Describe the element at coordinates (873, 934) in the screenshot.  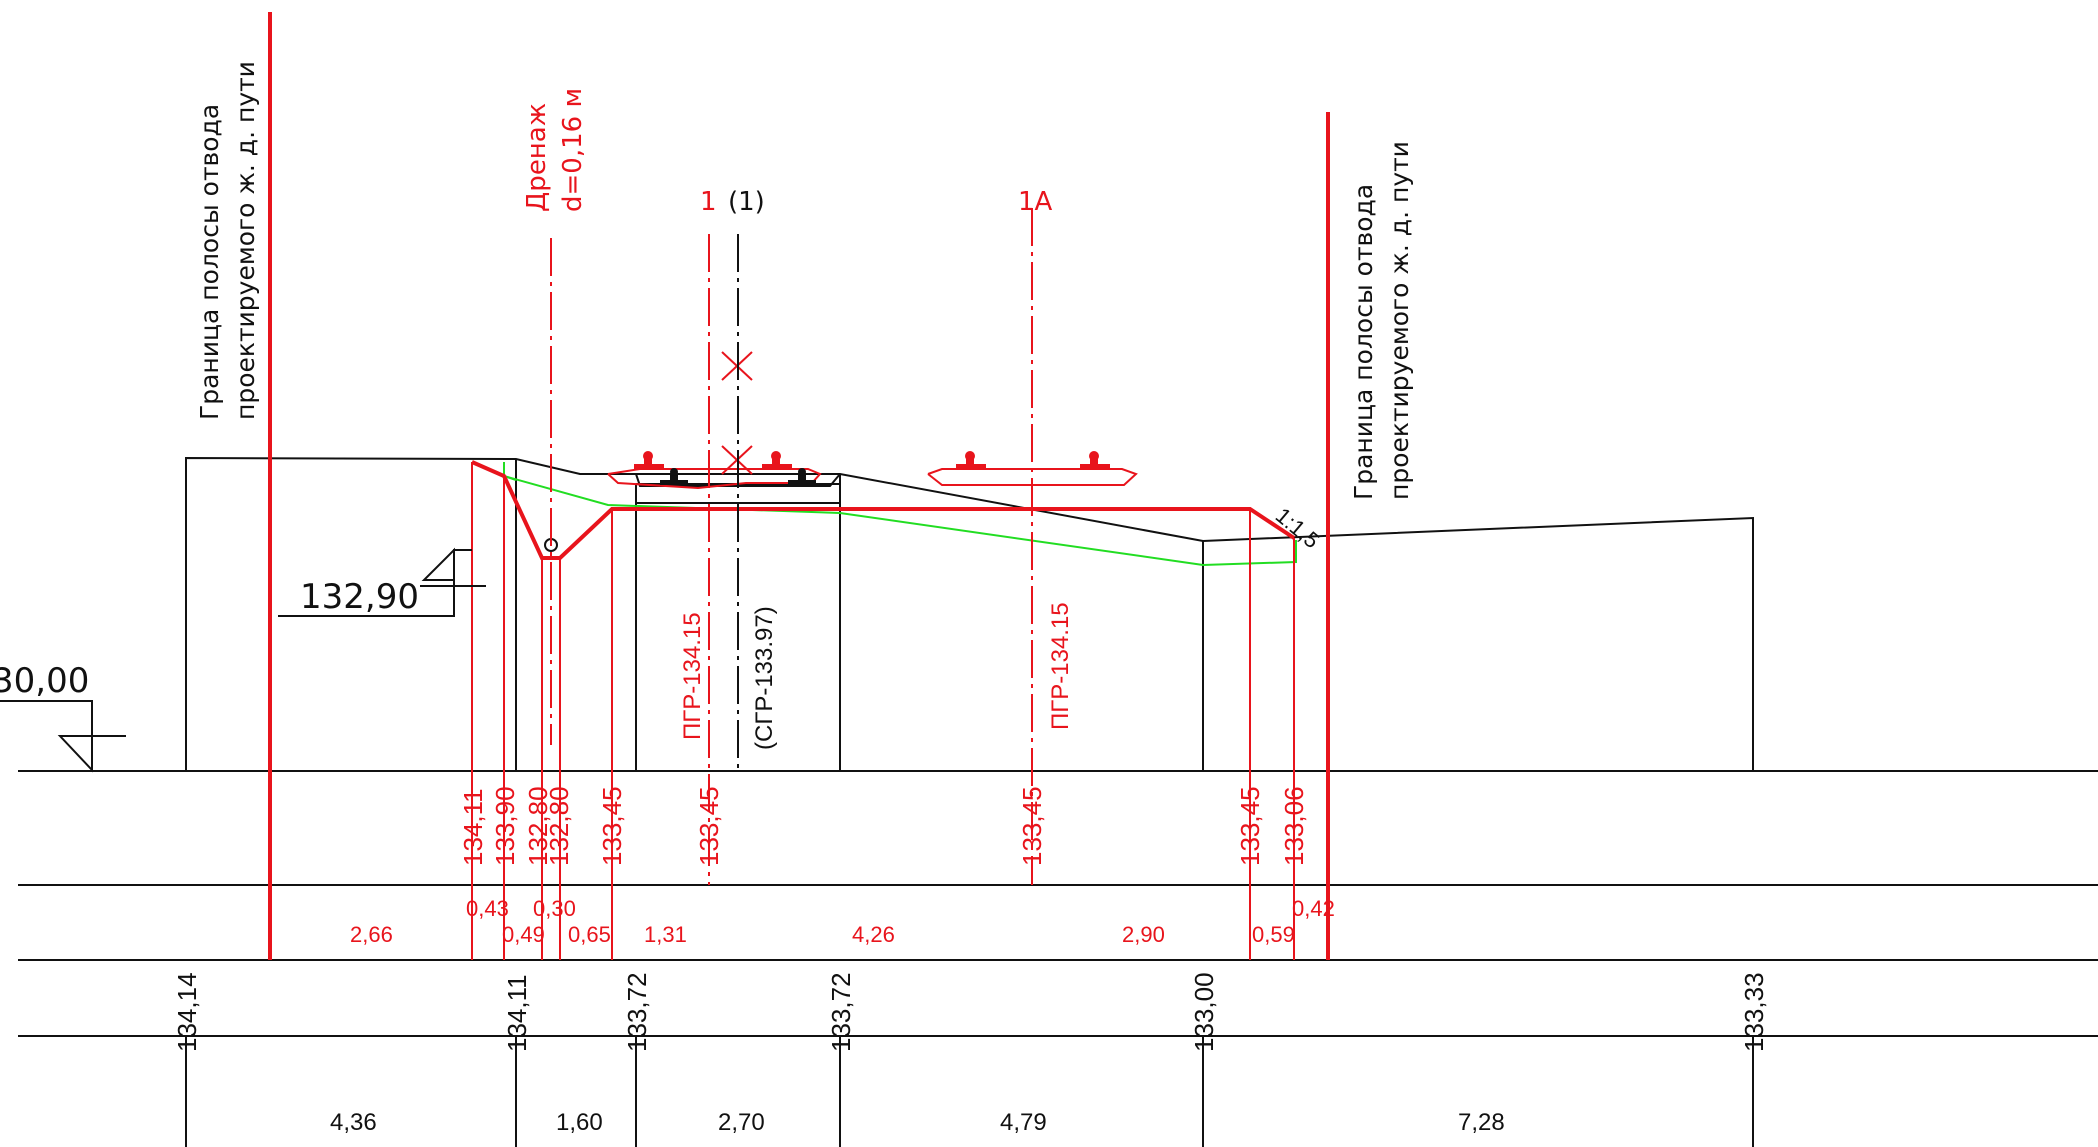
I see `design-distance: 4,26` at that location.